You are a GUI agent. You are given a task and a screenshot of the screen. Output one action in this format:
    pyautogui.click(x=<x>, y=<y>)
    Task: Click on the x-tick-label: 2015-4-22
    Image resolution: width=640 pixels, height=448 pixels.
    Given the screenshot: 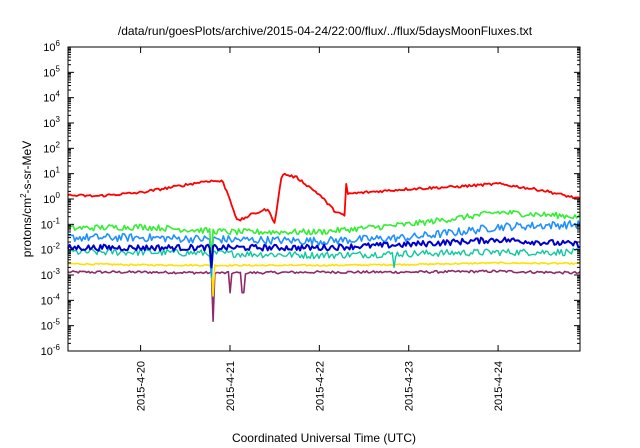 What is the action you would take?
    pyautogui.click(x=320, y=386)
    